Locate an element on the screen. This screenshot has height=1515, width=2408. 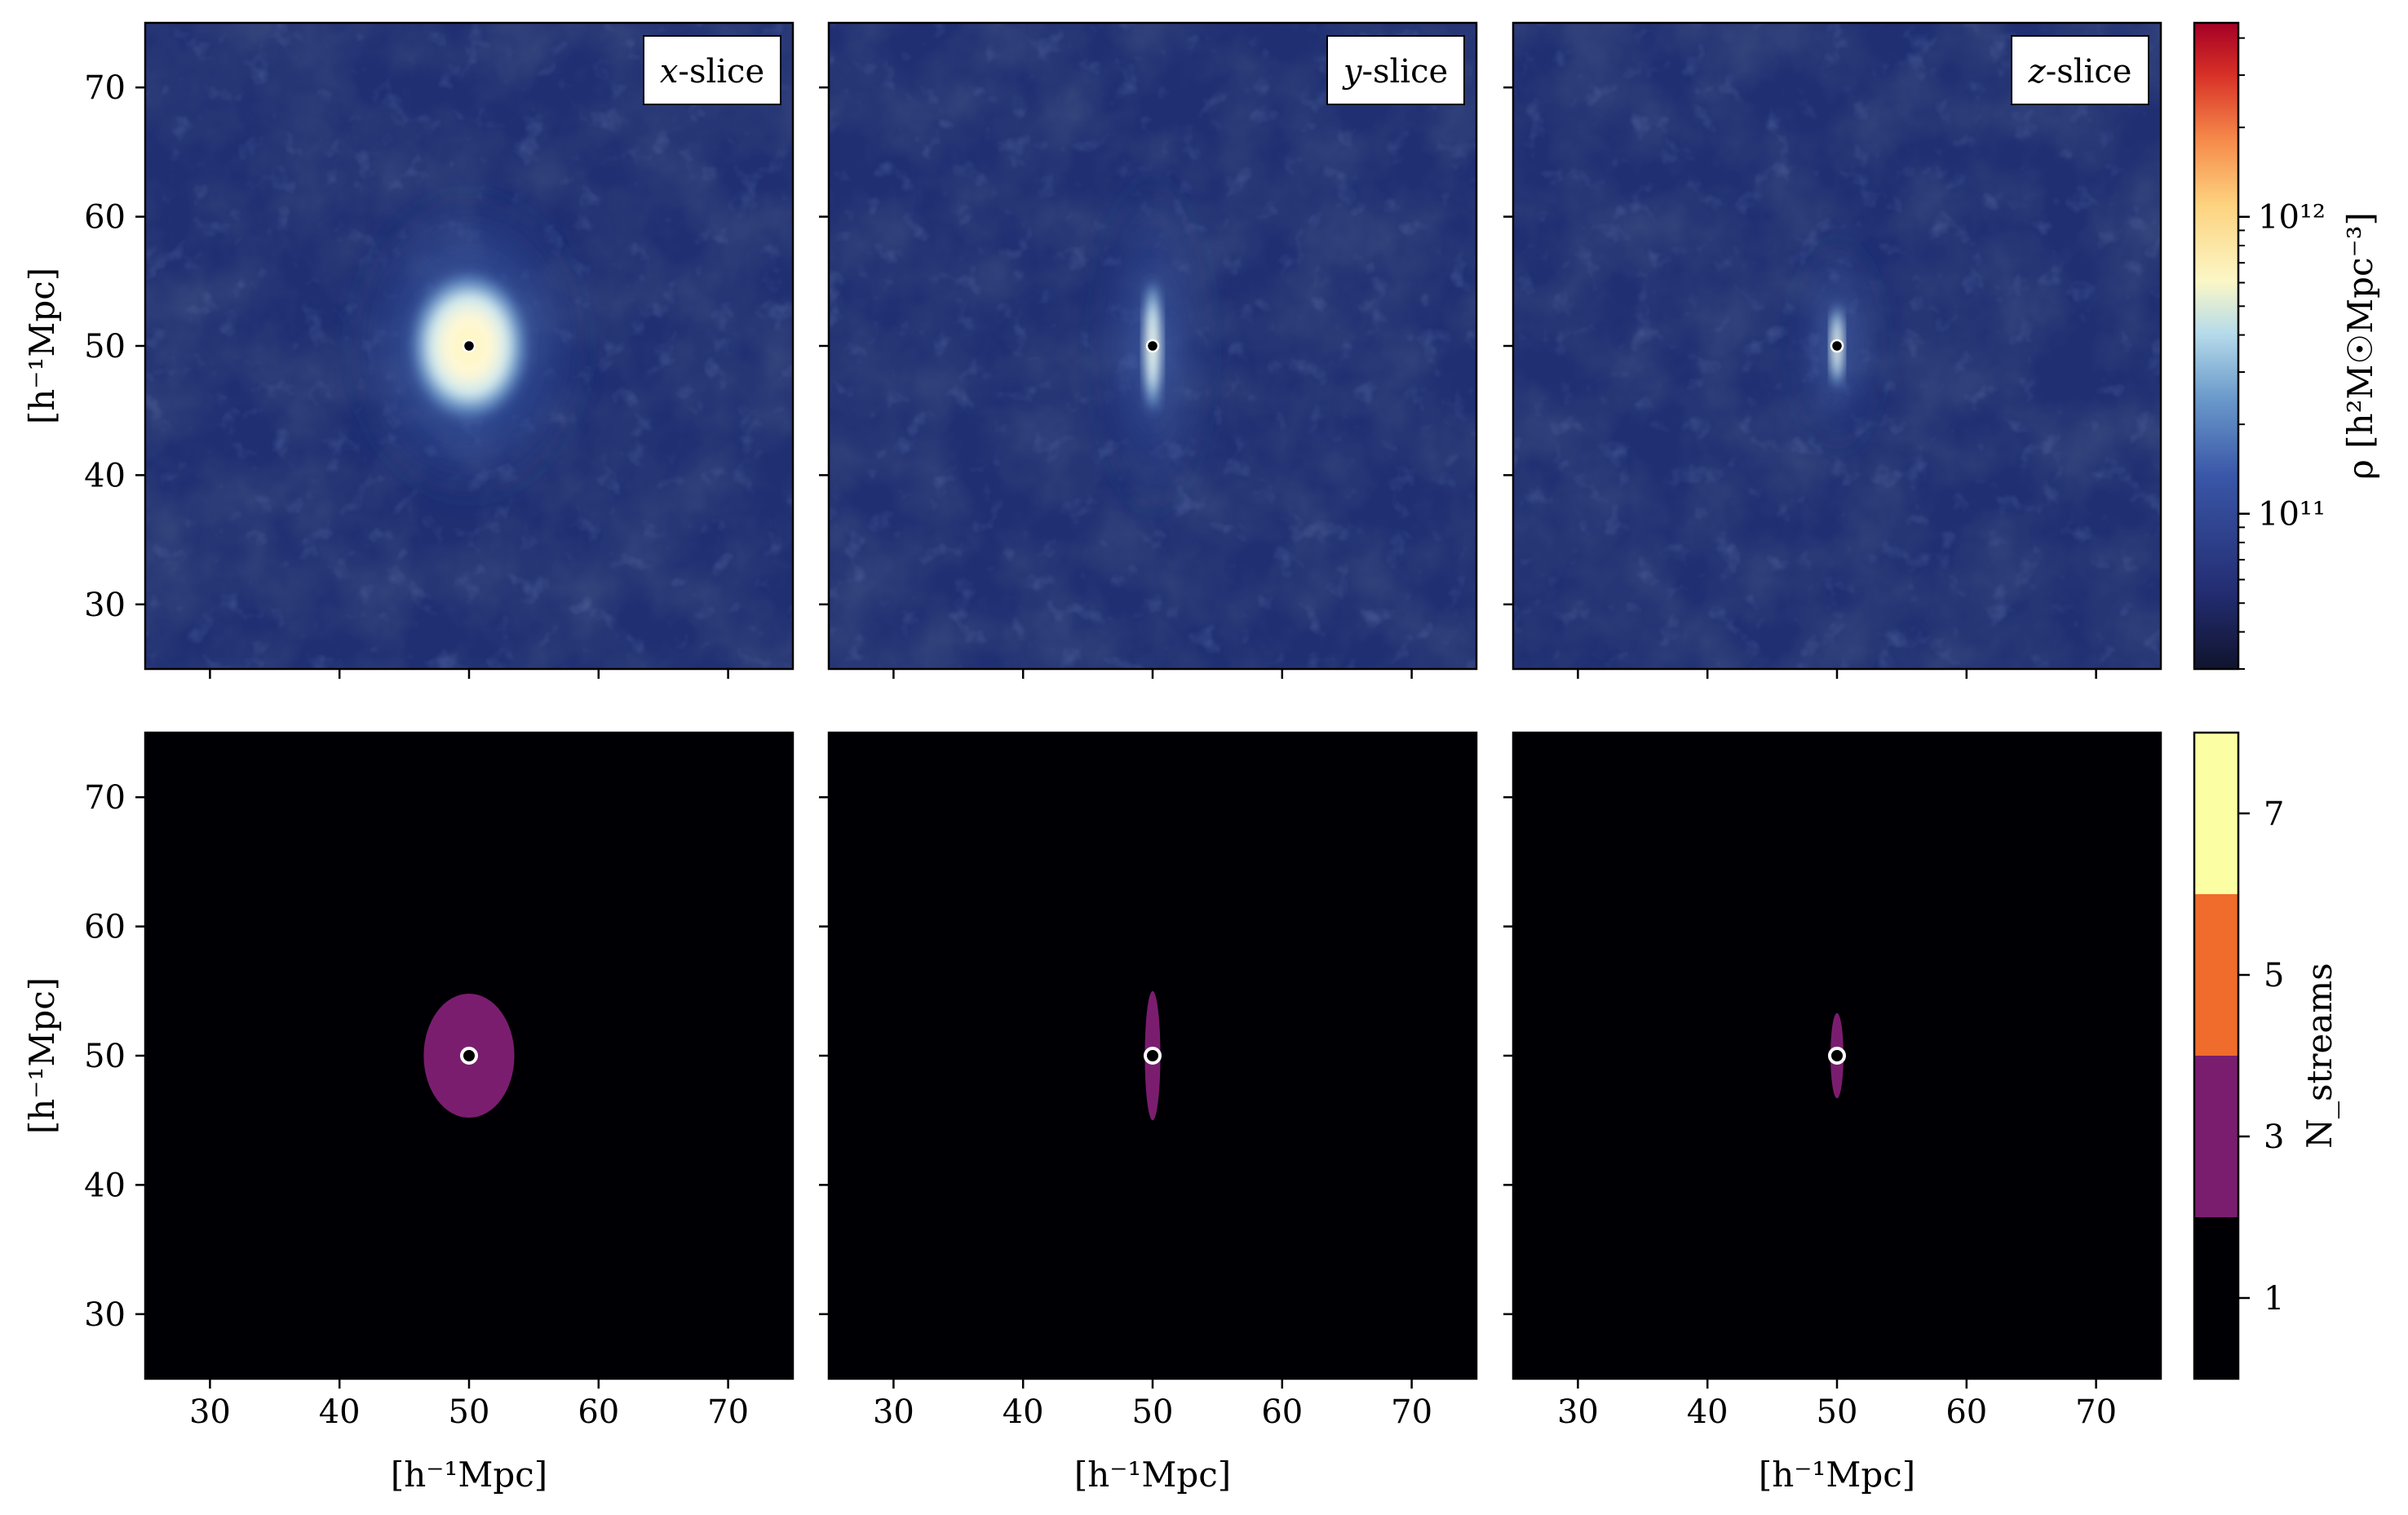
slice-axis-letter: y is located at coordinates (1352, 72).